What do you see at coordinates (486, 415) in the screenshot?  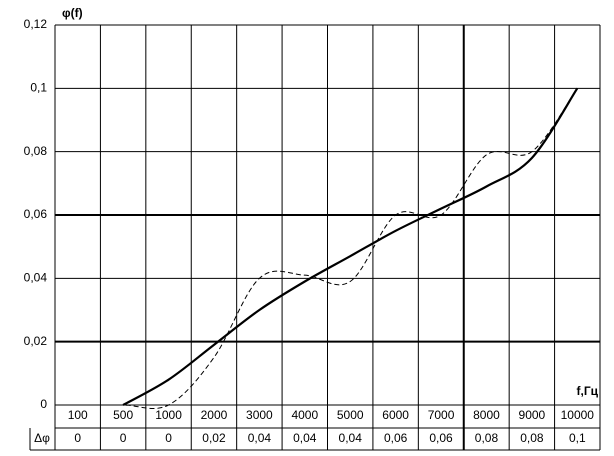 I see `x-tick-label: 8000` at bounding box center [486, 415].